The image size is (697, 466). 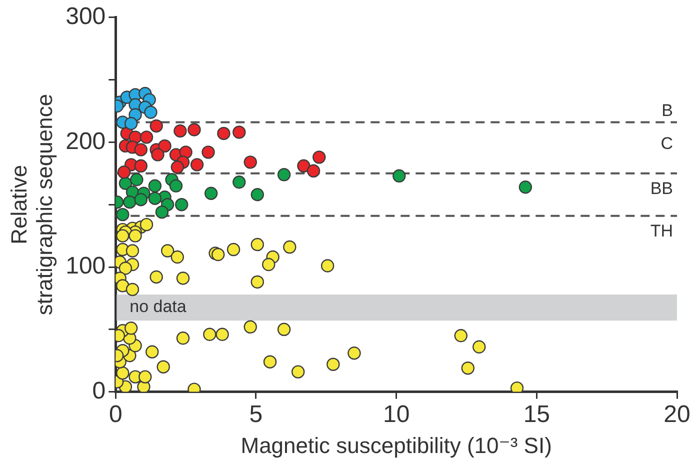 What do you see at coordinates (666, 143) in the screenshot?
I see `annotation: C` at bounding box center [666, 143].